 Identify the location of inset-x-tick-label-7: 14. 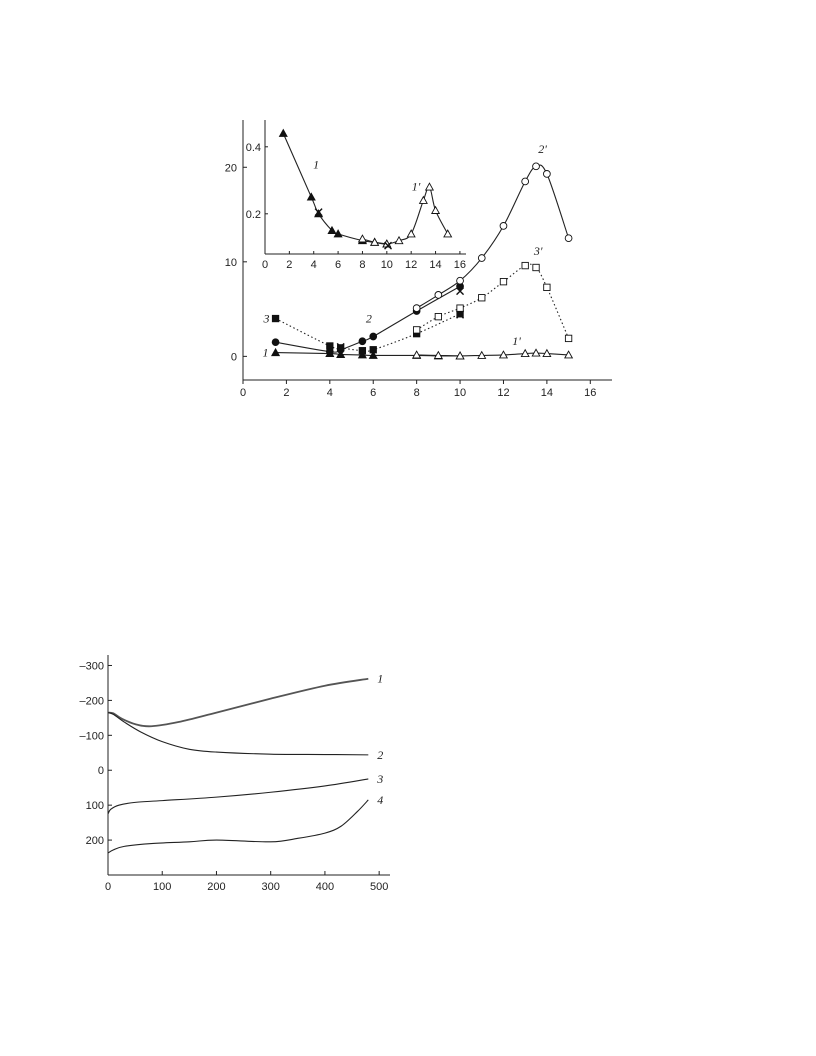
(435, 265).